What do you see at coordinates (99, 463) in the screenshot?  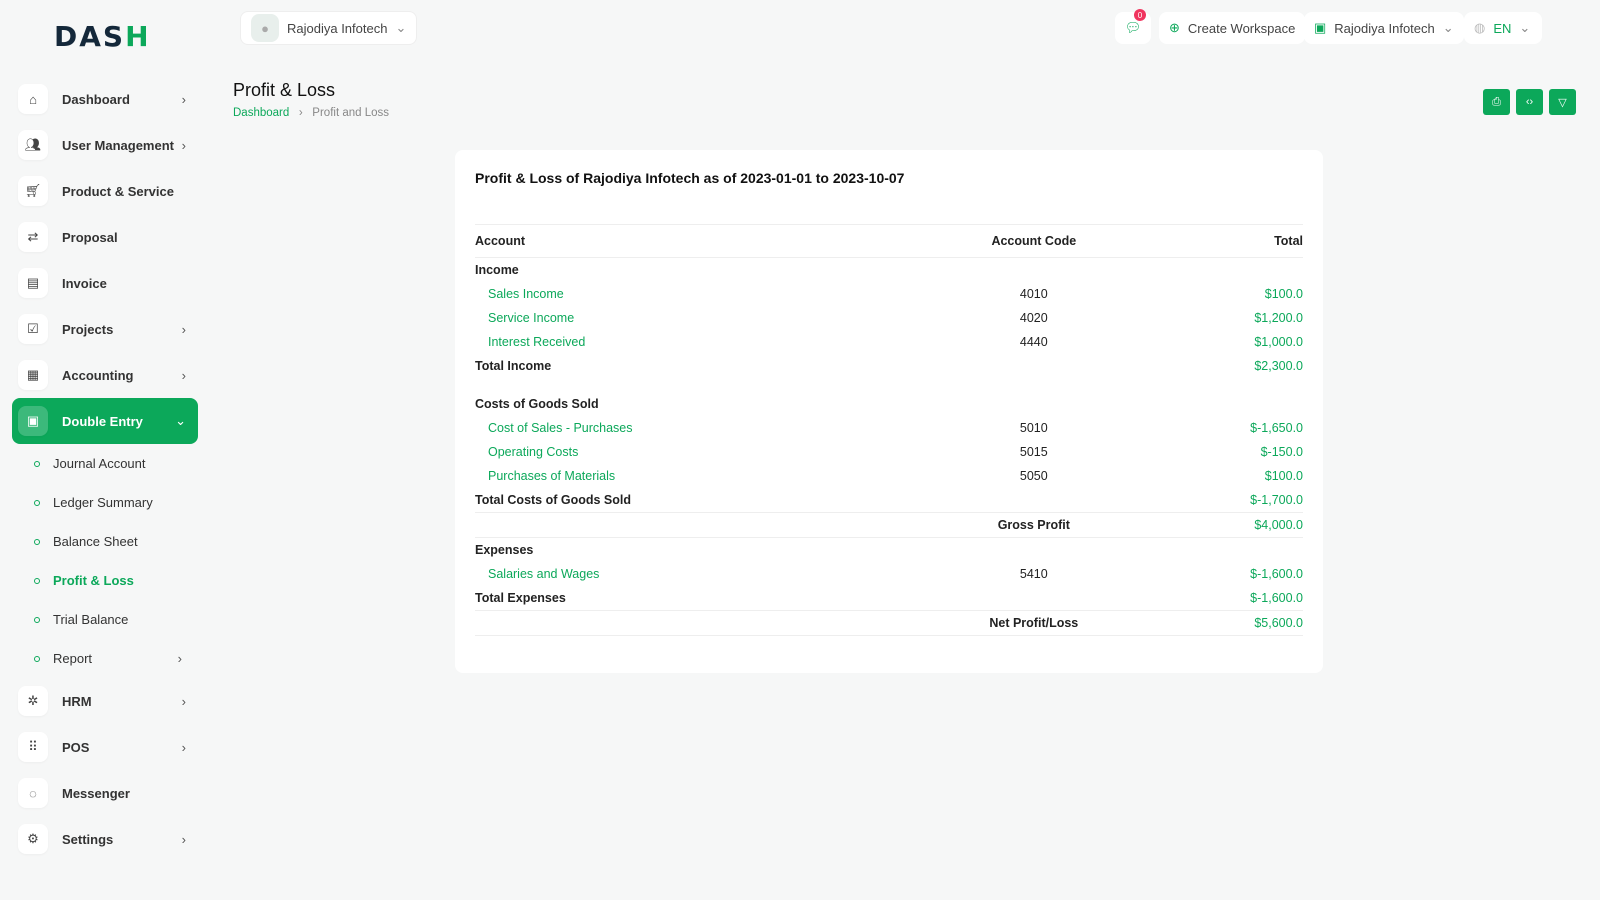 I see `sidebar-subitem-label: Journal Account` at bounding box center [99, 463].